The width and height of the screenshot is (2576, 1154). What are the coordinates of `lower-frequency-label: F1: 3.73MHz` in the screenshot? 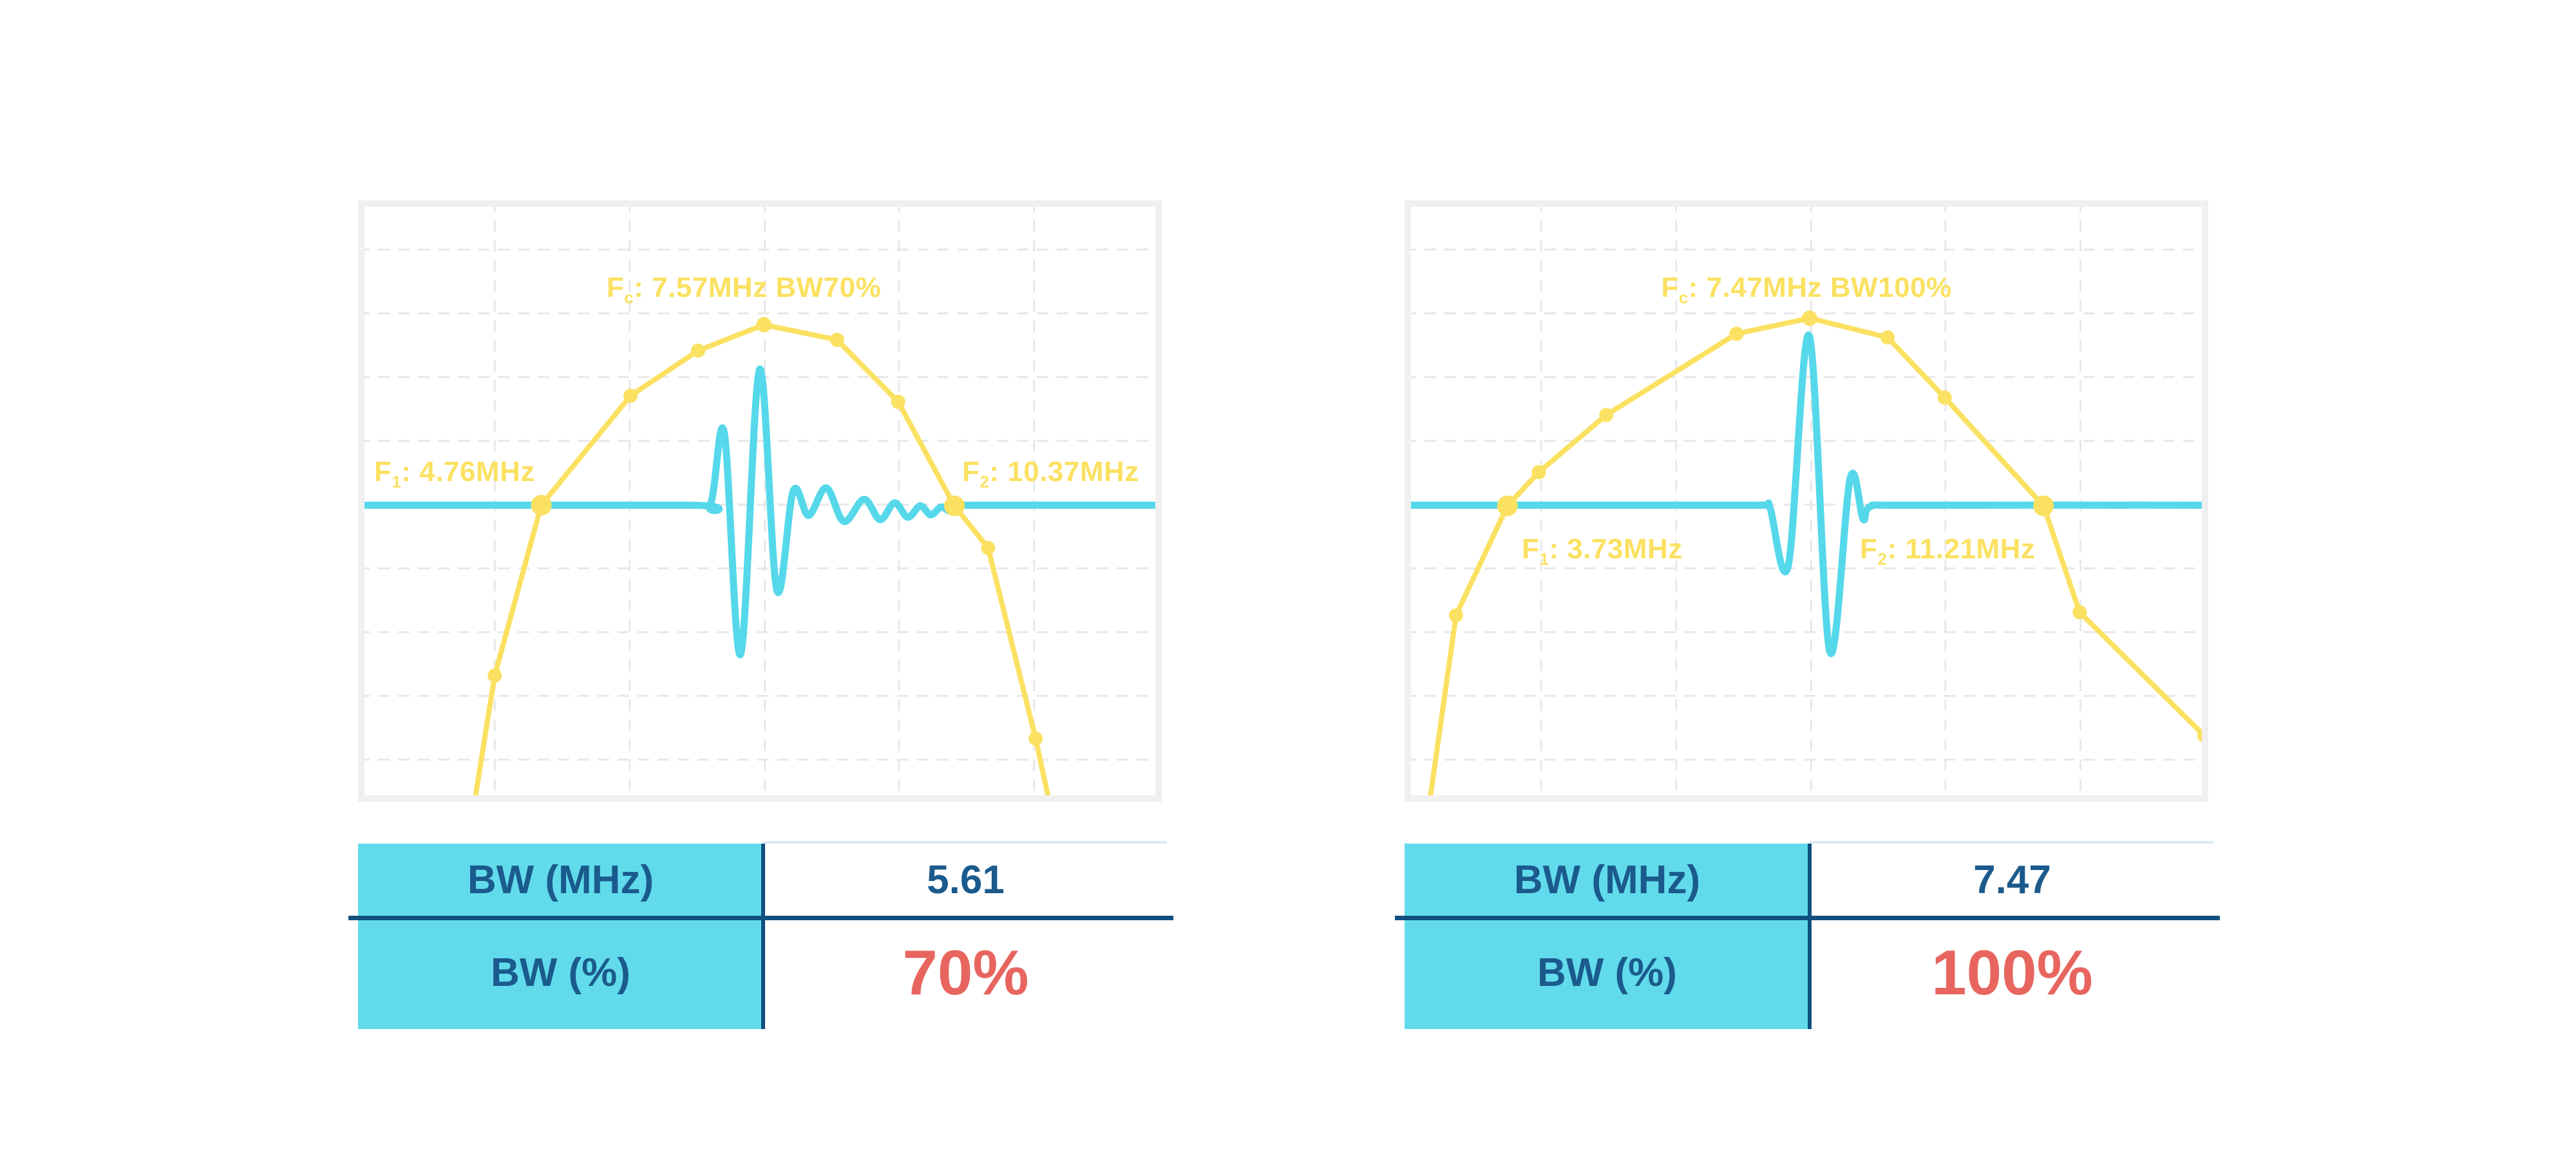 It's located at (1603, 551).